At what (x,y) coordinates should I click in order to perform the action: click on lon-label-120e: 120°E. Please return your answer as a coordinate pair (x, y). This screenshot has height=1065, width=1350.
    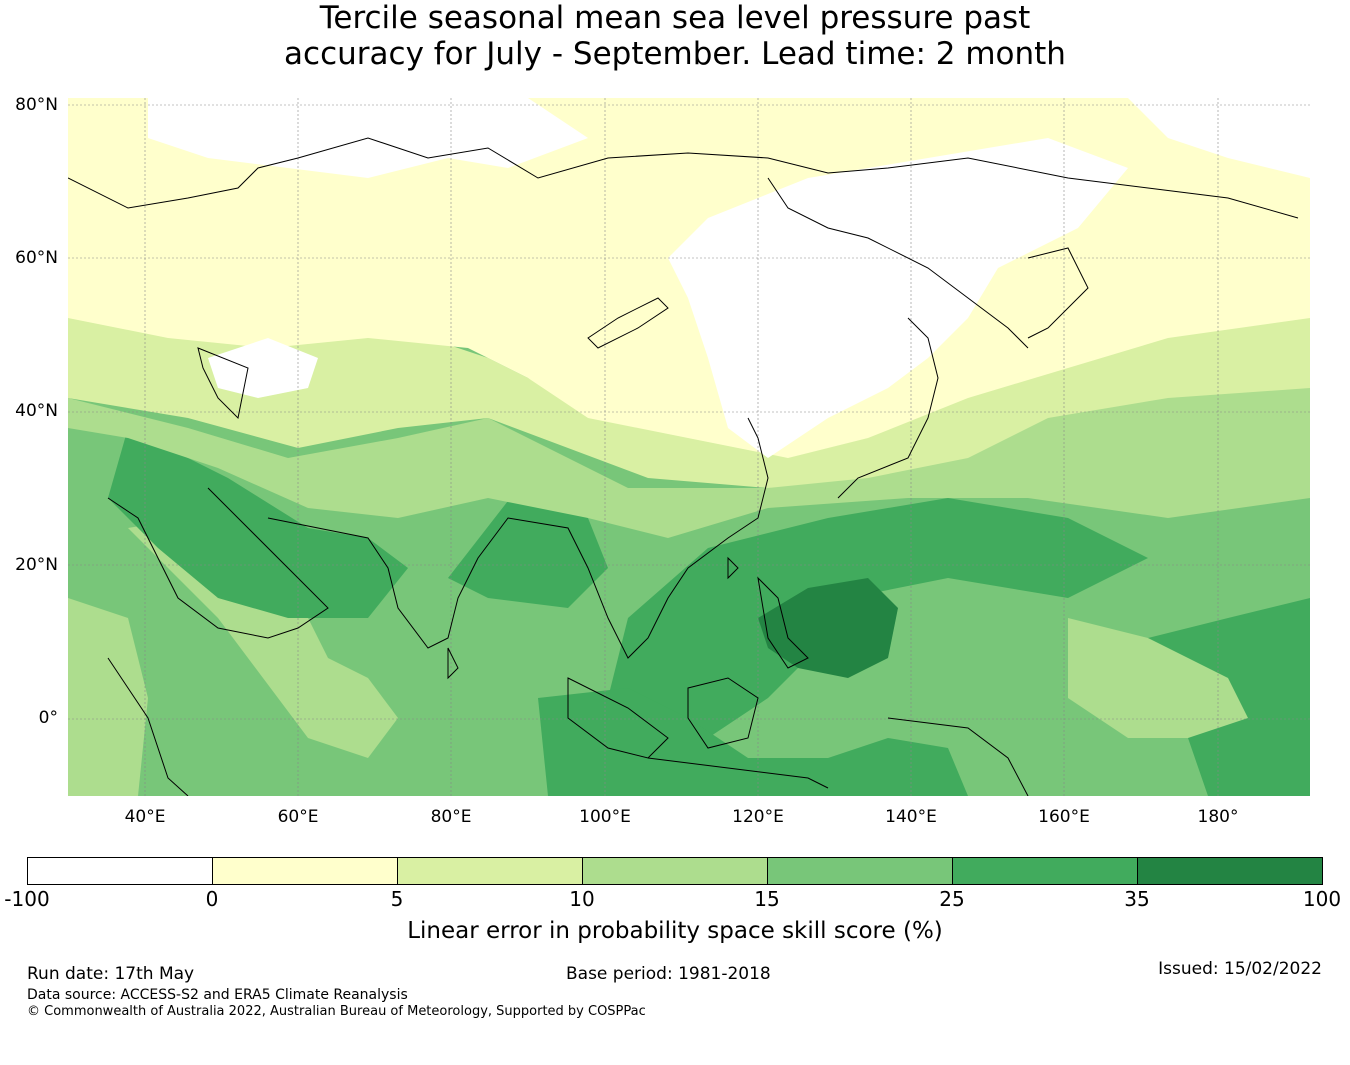
    Looking at the image, I should click on (758, 817).